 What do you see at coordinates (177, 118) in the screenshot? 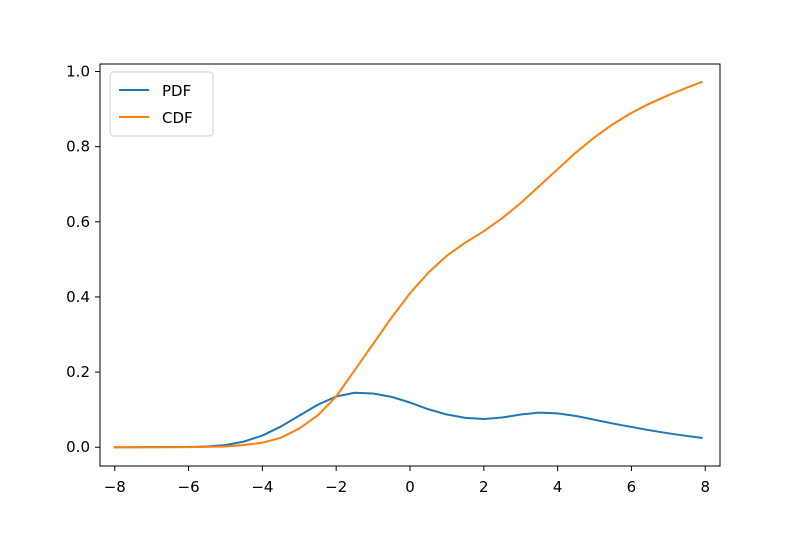
I see `legend-label-cdf: CDF` at bounding box center [177, 118].